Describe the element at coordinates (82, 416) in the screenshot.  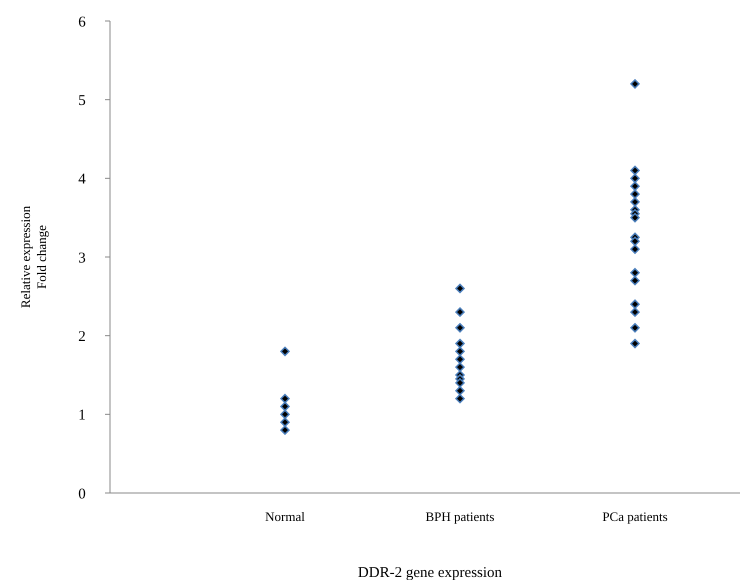
I see `y-tick-label: 1` at that location.